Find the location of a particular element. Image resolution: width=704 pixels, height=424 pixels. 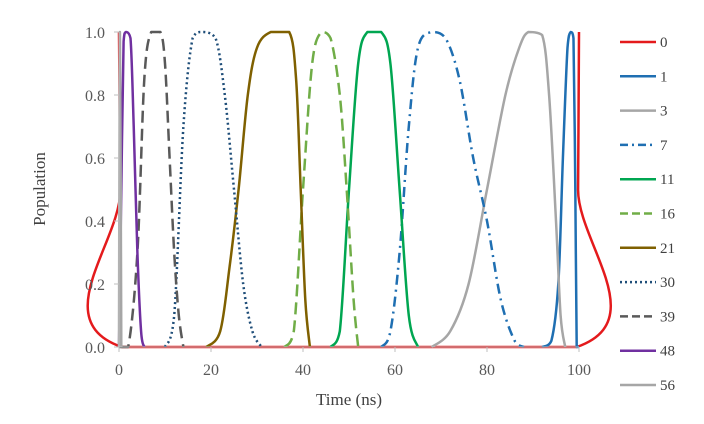

legend: 0 1 3 7 11 16 21 30 39 48 56 is located at coordinates (648, 214).